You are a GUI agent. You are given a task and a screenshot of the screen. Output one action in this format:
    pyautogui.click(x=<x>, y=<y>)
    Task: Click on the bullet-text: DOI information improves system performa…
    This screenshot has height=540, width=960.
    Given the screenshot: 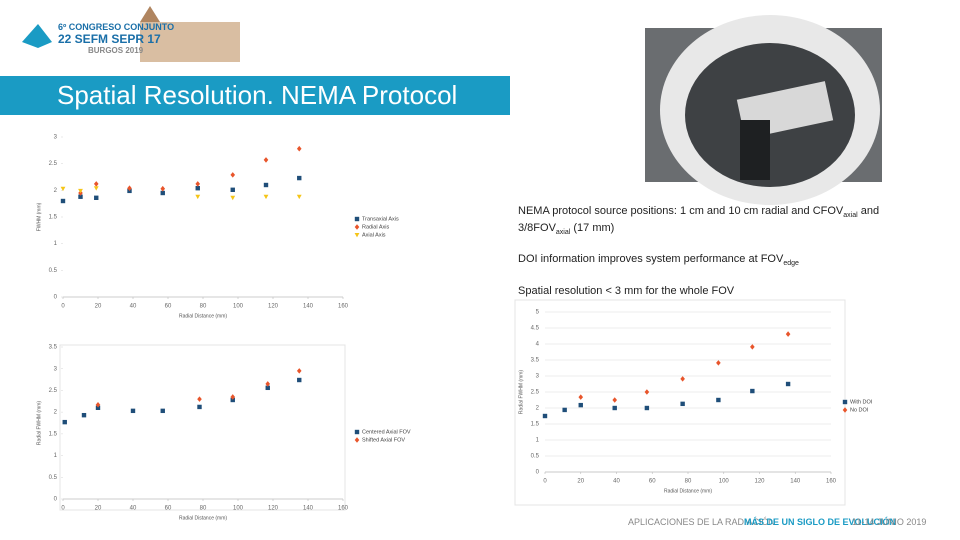 What is the action you would take?
    pyautogui.click(x=651, y=259)
    